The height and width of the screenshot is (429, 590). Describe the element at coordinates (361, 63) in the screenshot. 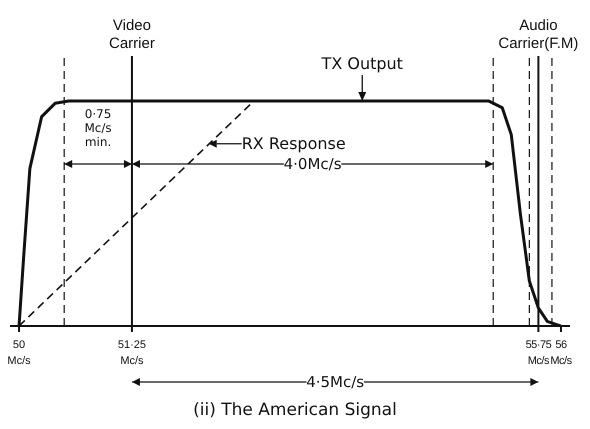

I see `annotation: TX Output` at that location.